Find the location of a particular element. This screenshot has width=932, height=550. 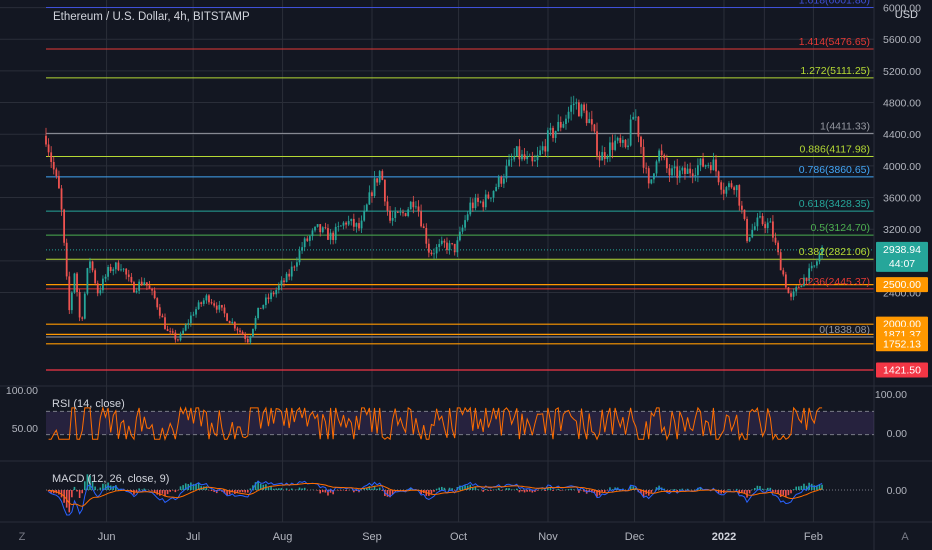

z-icon: Z is located at coordinates (22, 537).